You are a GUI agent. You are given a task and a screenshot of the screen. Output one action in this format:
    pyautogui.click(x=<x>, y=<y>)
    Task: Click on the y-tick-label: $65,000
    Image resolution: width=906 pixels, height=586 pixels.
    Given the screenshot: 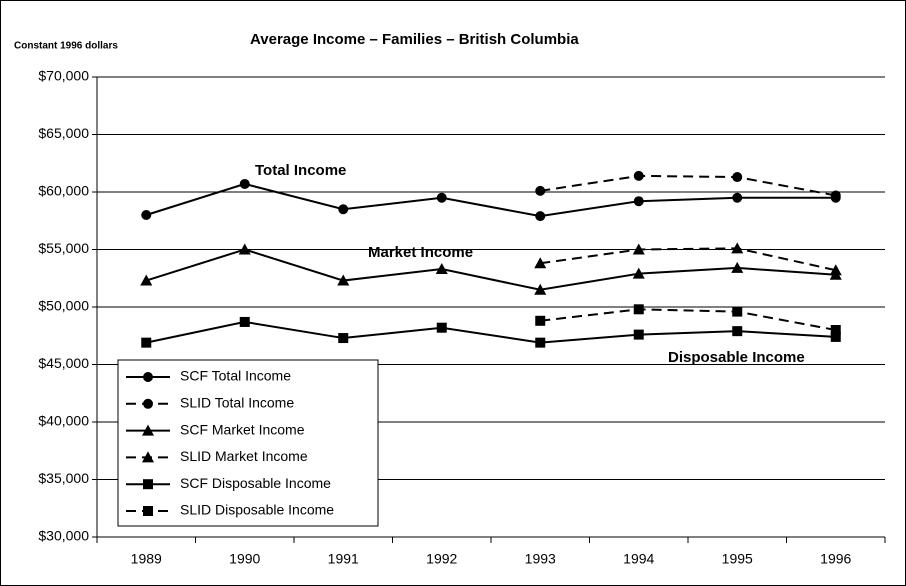 What is the action you would take?
    pyautogui.click(x=63, y=133)
    